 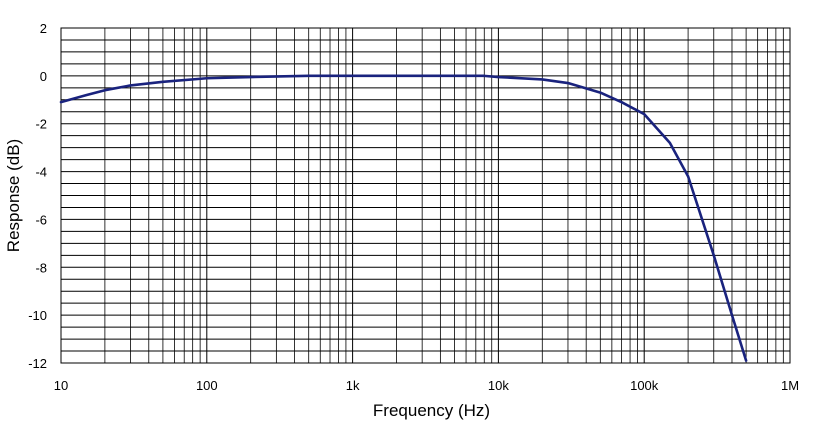 I want to click on x-tick-label: 100, so click(x=207, y=385).